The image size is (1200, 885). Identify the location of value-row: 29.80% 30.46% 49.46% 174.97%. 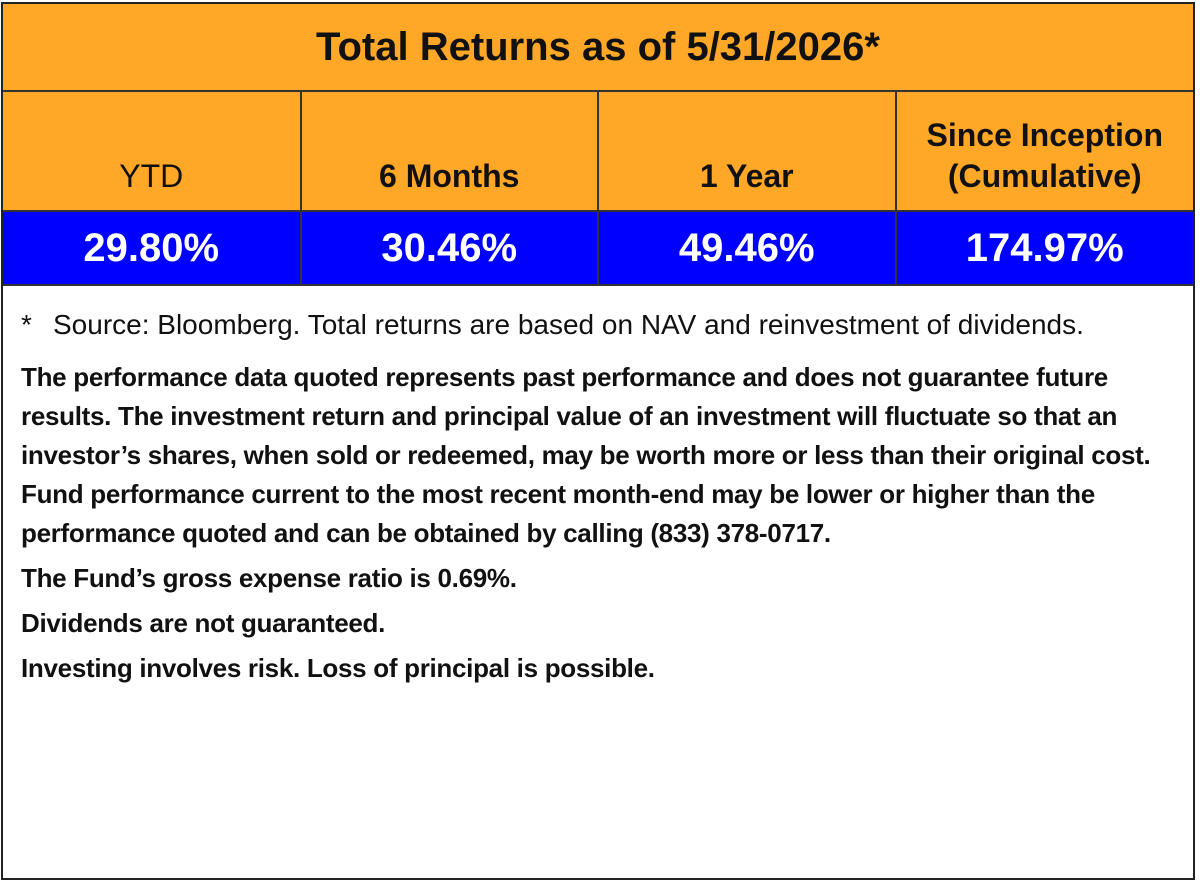
(598, 248).